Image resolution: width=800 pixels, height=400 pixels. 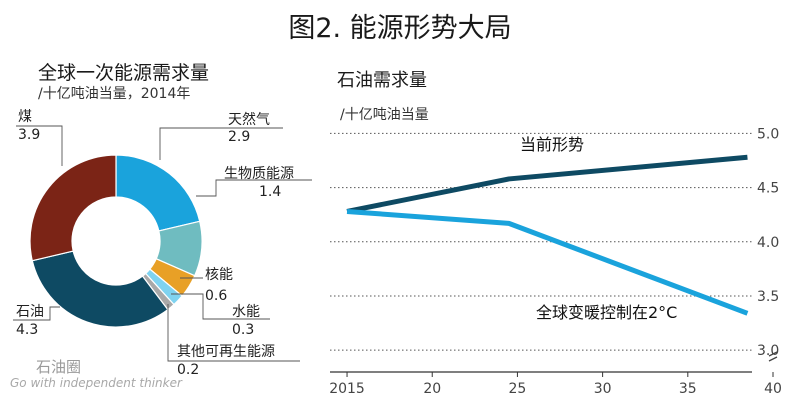 What do you see at coordinates (249, 120) in the screenshot?
I see `slice-label-natural-gas: 天然气` at bounding box center [249, 120].